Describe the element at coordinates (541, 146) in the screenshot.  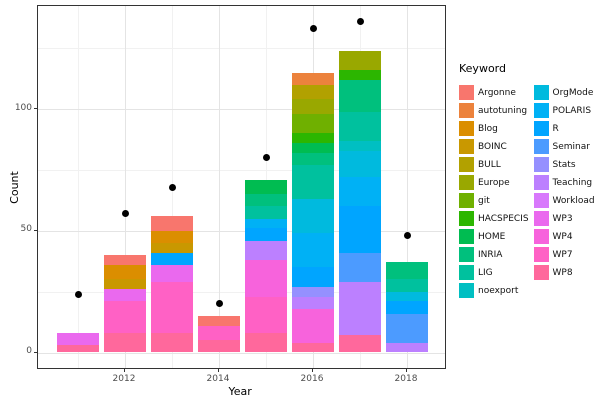
I see `legend-swatch-Seminar` at that location.